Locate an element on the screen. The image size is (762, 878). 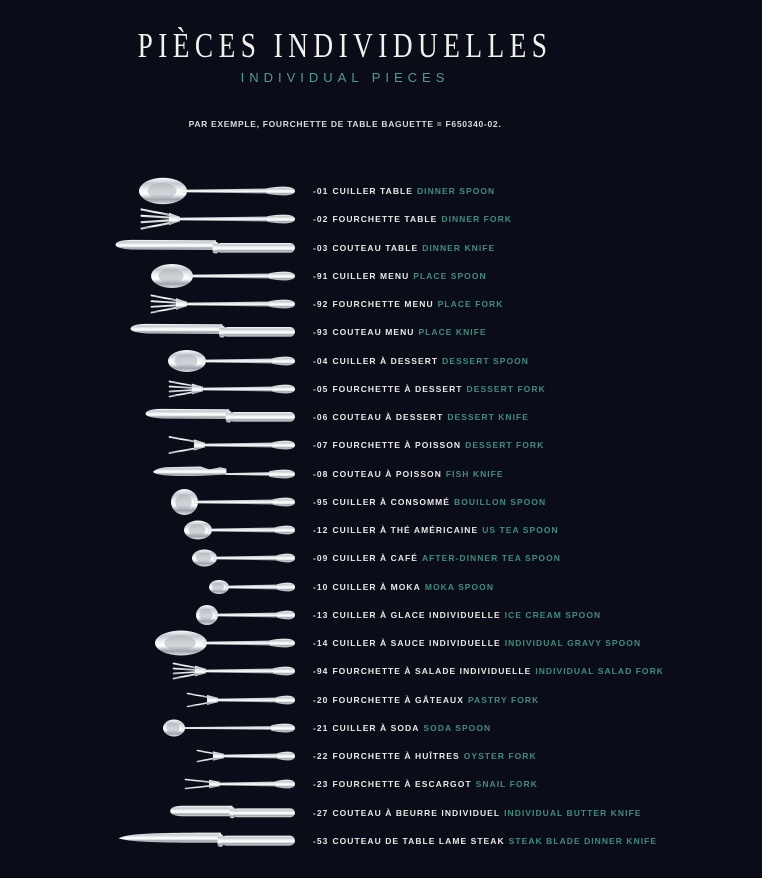
item-code: -02 is located at coordinates (321, 219).